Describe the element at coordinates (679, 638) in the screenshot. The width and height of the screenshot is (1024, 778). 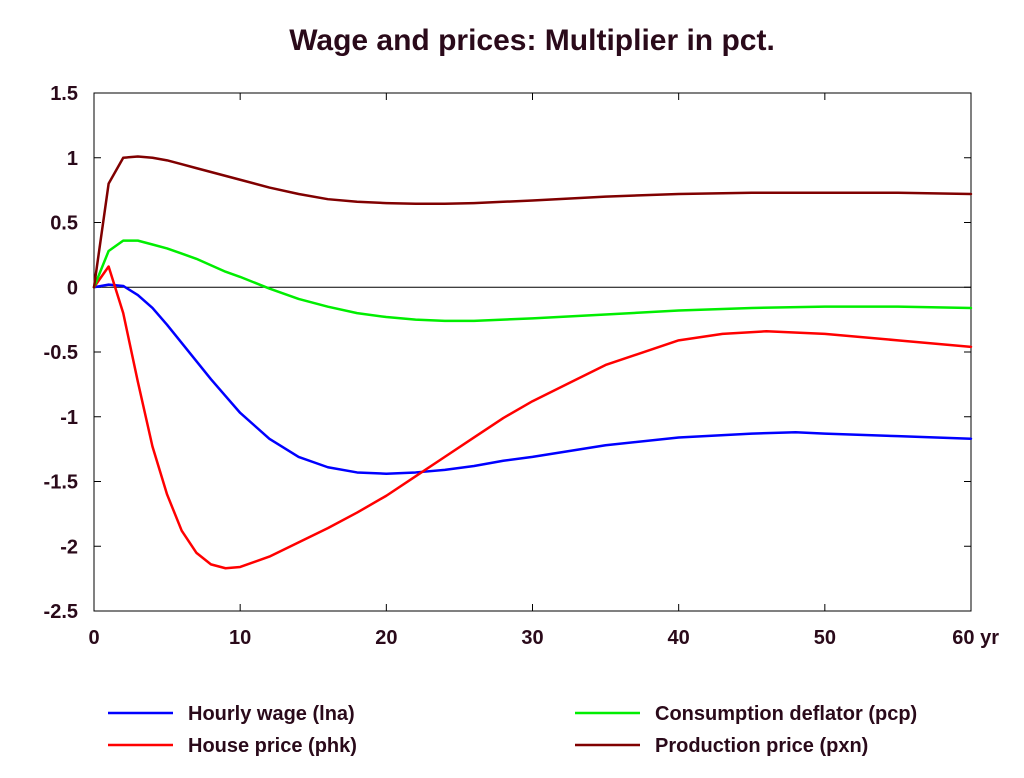
I see `x-tick-label: 40` at that location.